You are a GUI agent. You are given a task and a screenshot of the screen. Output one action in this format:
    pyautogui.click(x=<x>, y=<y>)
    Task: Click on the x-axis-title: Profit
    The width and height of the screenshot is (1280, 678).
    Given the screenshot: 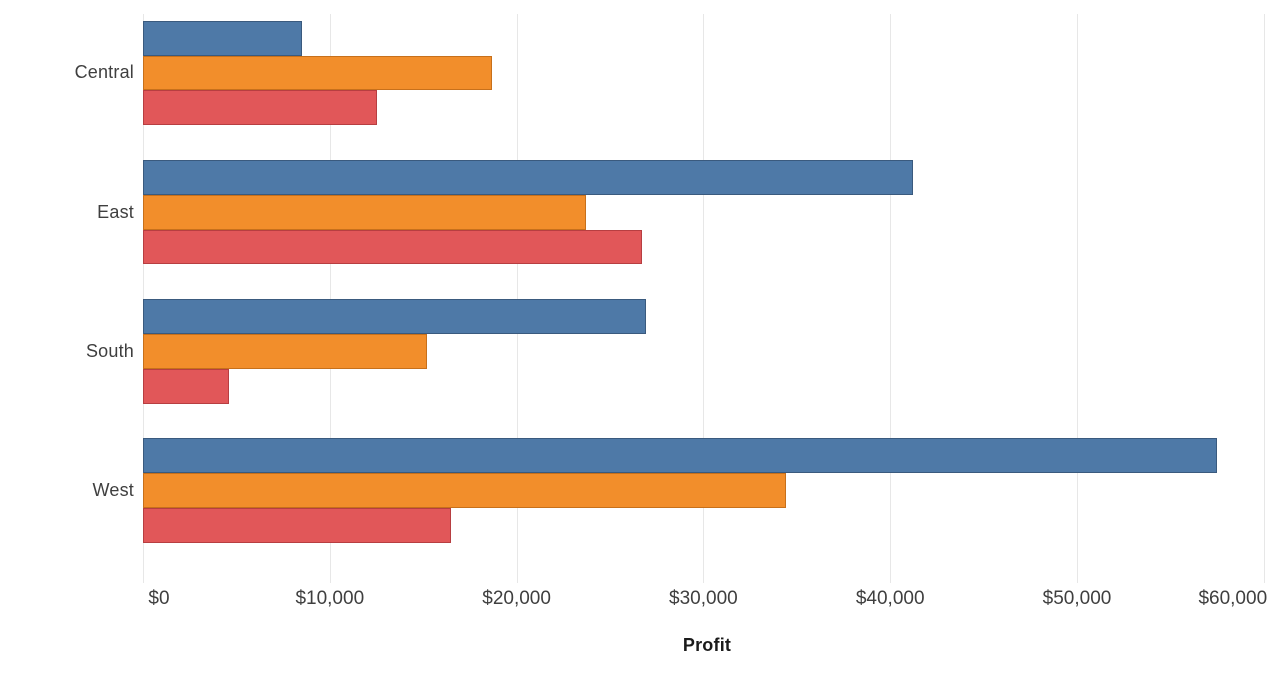 What is the action you would take?
    pyautogui.click(x=707, y=645)
    